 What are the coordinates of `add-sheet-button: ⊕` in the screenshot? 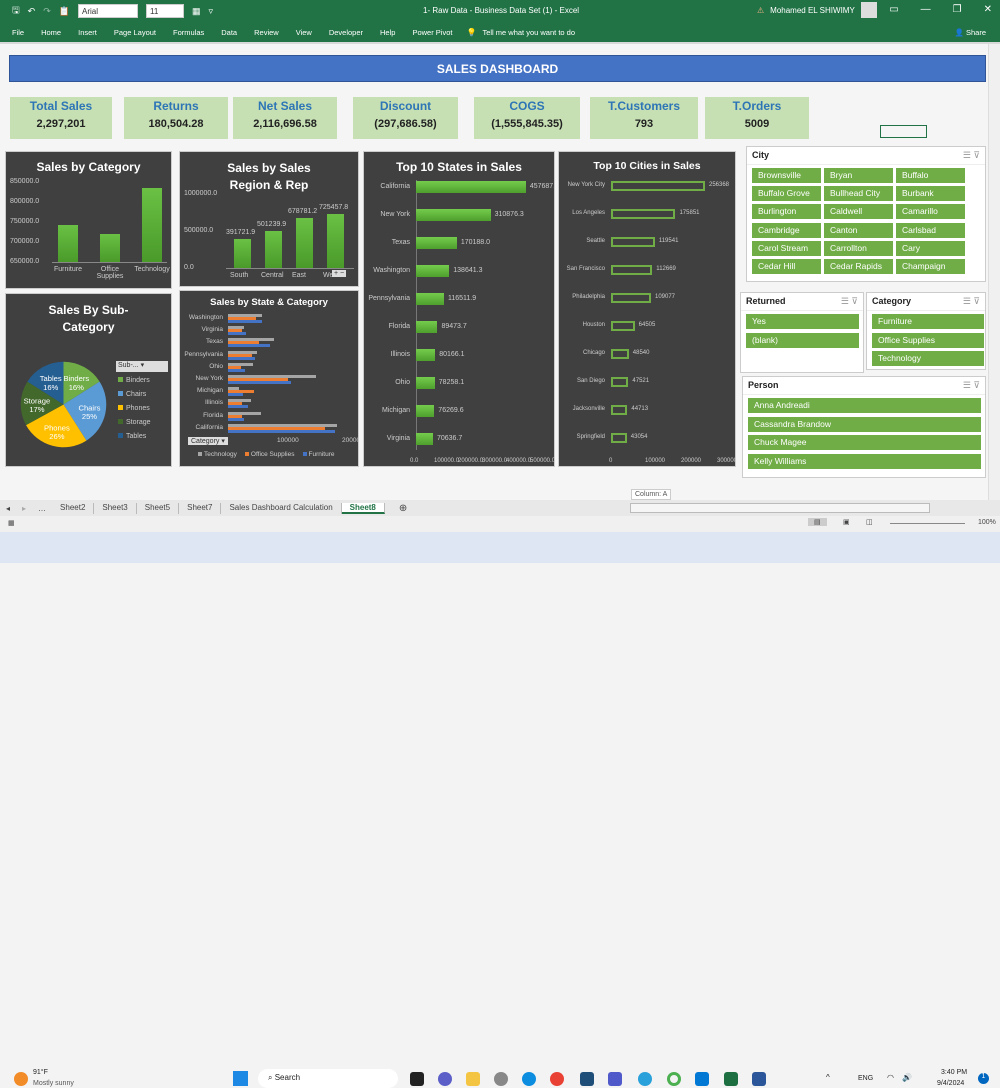 It's located at (403, 508).